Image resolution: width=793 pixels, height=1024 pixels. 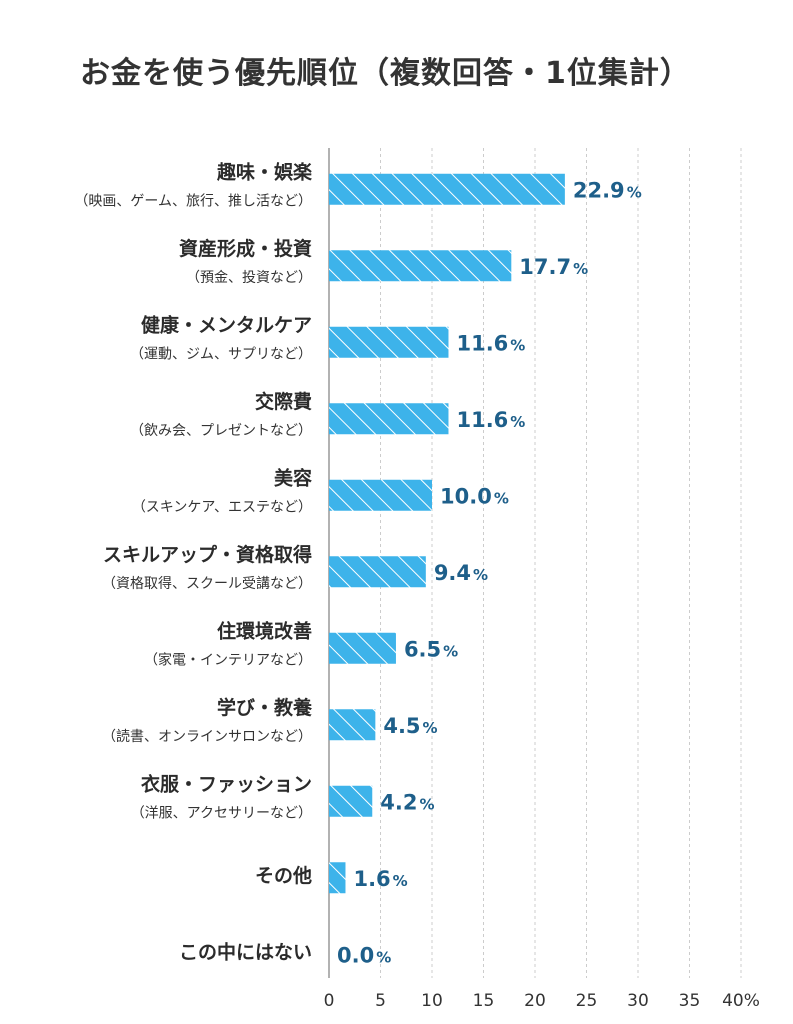 What do you see at coordinates (193, 201) in the screenshot?
I see `category-sublabel: （映画、ゲーム、旅行、推し活など）` at bounding box center [193, 201].